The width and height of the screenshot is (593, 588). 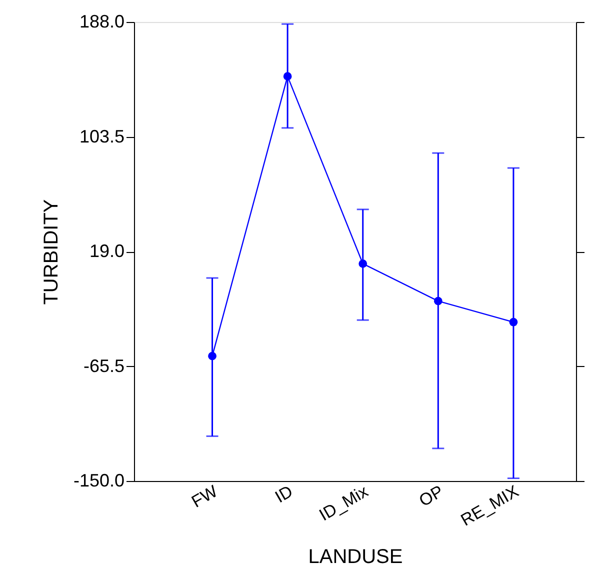 I want to click on x-tick-label: OP, so click(x=431, y=496).